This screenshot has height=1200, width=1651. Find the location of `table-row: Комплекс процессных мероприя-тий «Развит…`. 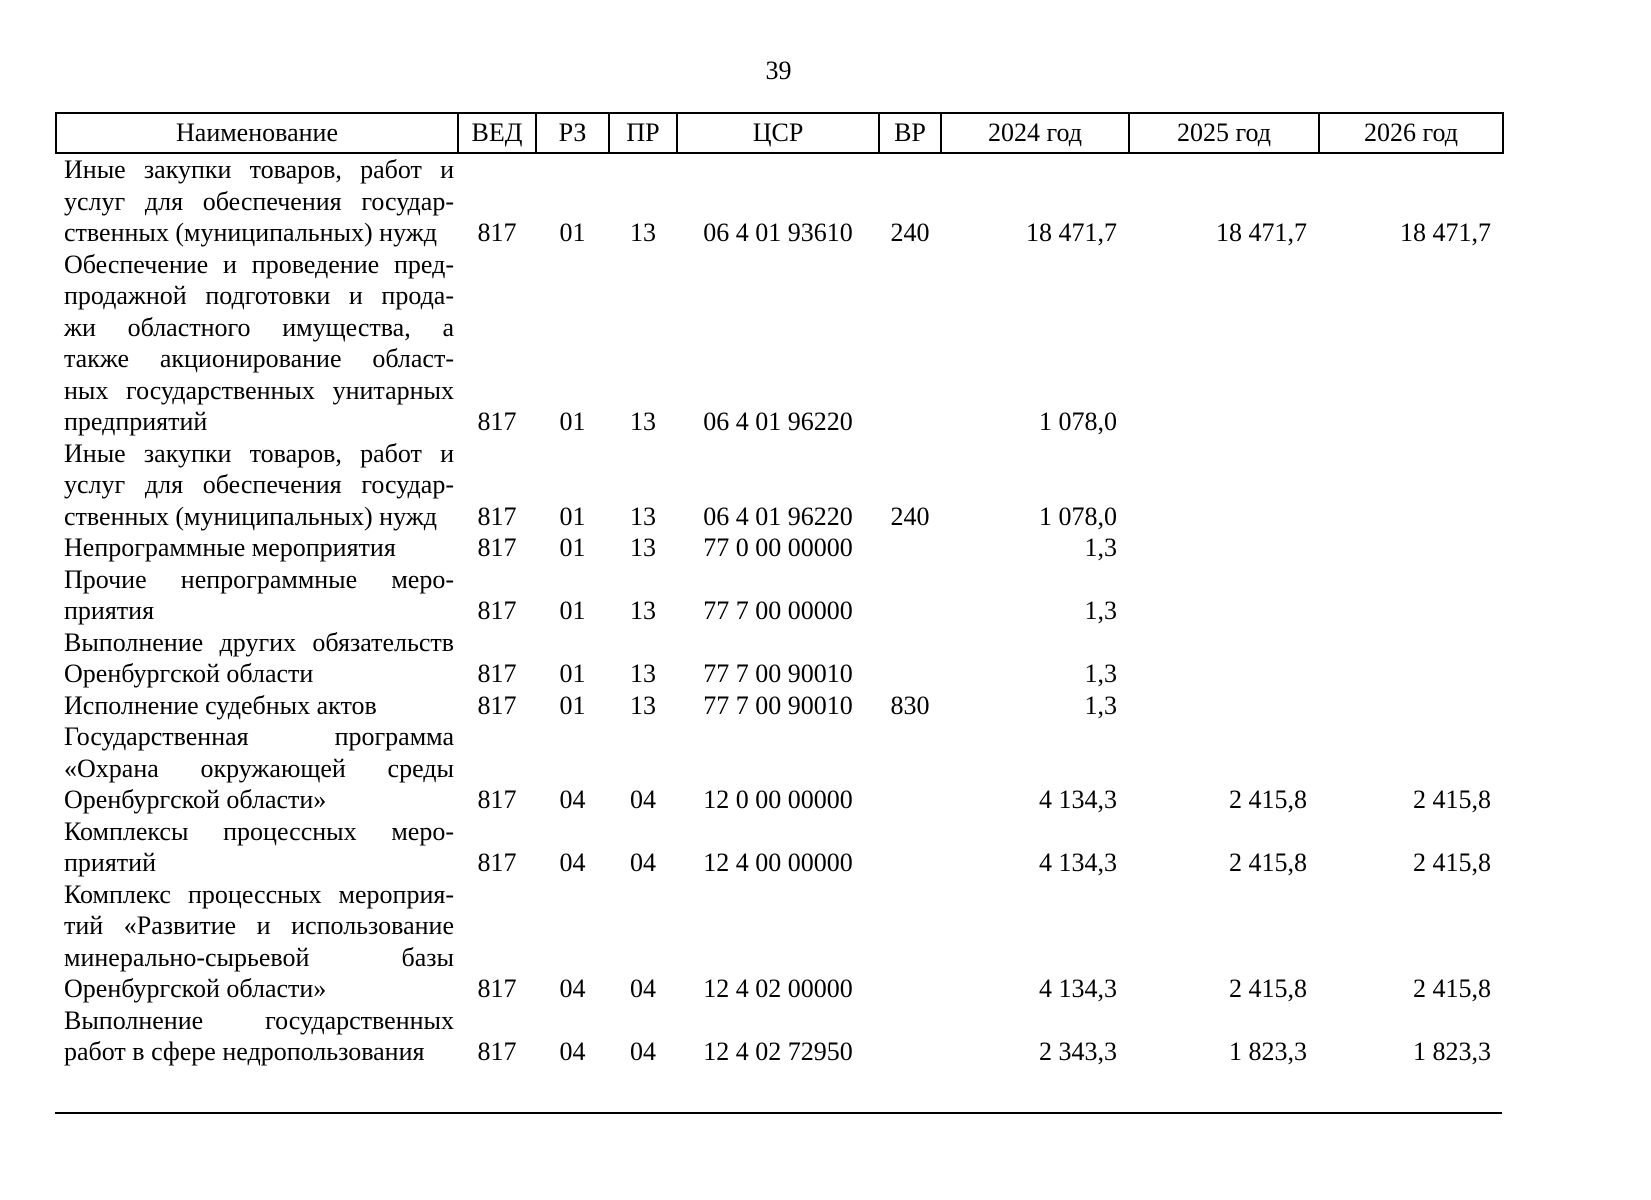

table-row: Комплекс процессных мероприя-тий «Развит… is located at coordinates (779, 942).